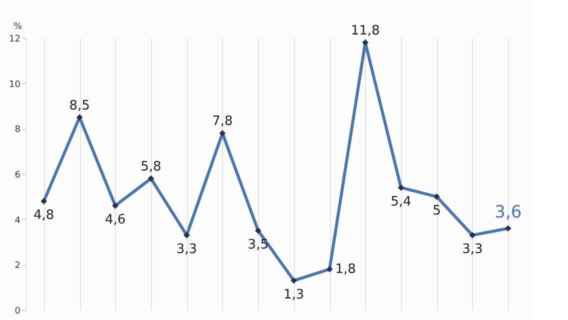 The image size is (568, 320). What do you see at coordinates (345, 270) in the screenshot?
I see `data-label: 1,8` at bounding box center [345, 270].